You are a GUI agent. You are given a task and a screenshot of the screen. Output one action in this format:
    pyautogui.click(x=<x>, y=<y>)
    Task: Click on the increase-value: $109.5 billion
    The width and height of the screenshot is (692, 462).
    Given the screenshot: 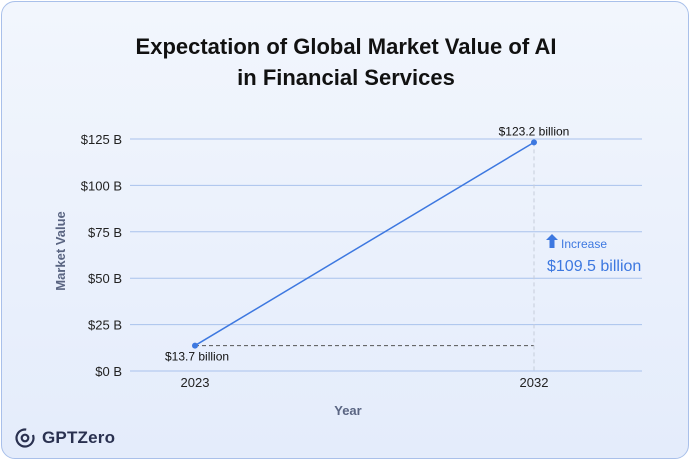 What is the action you would take?
    pyautogui.click(x=594, y=266)
    